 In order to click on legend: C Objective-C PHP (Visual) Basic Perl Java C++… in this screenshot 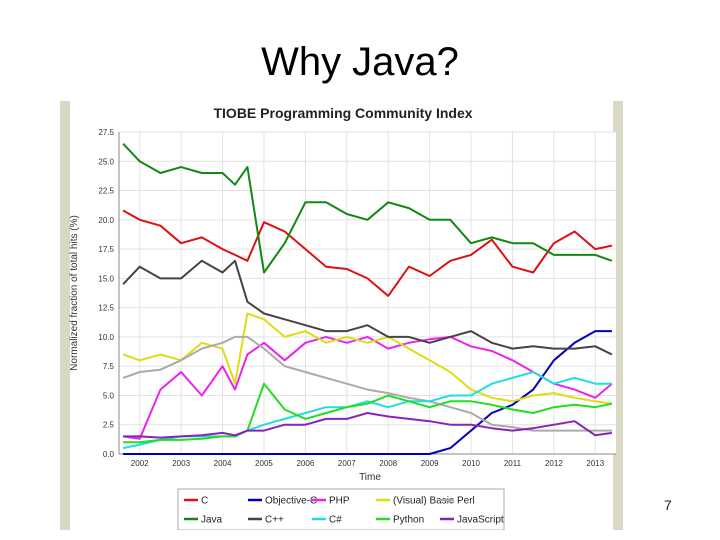, I will do `click(344, 511)`.